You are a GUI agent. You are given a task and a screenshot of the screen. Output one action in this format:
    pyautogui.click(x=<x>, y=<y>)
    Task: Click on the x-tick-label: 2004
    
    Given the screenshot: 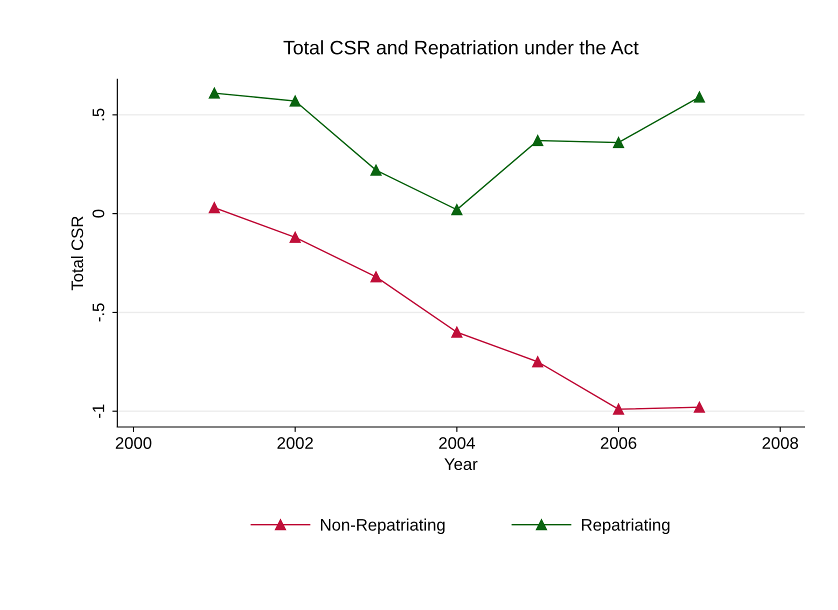 What is the action you would take?
    pyautogui.click(x=457, y=443)
    